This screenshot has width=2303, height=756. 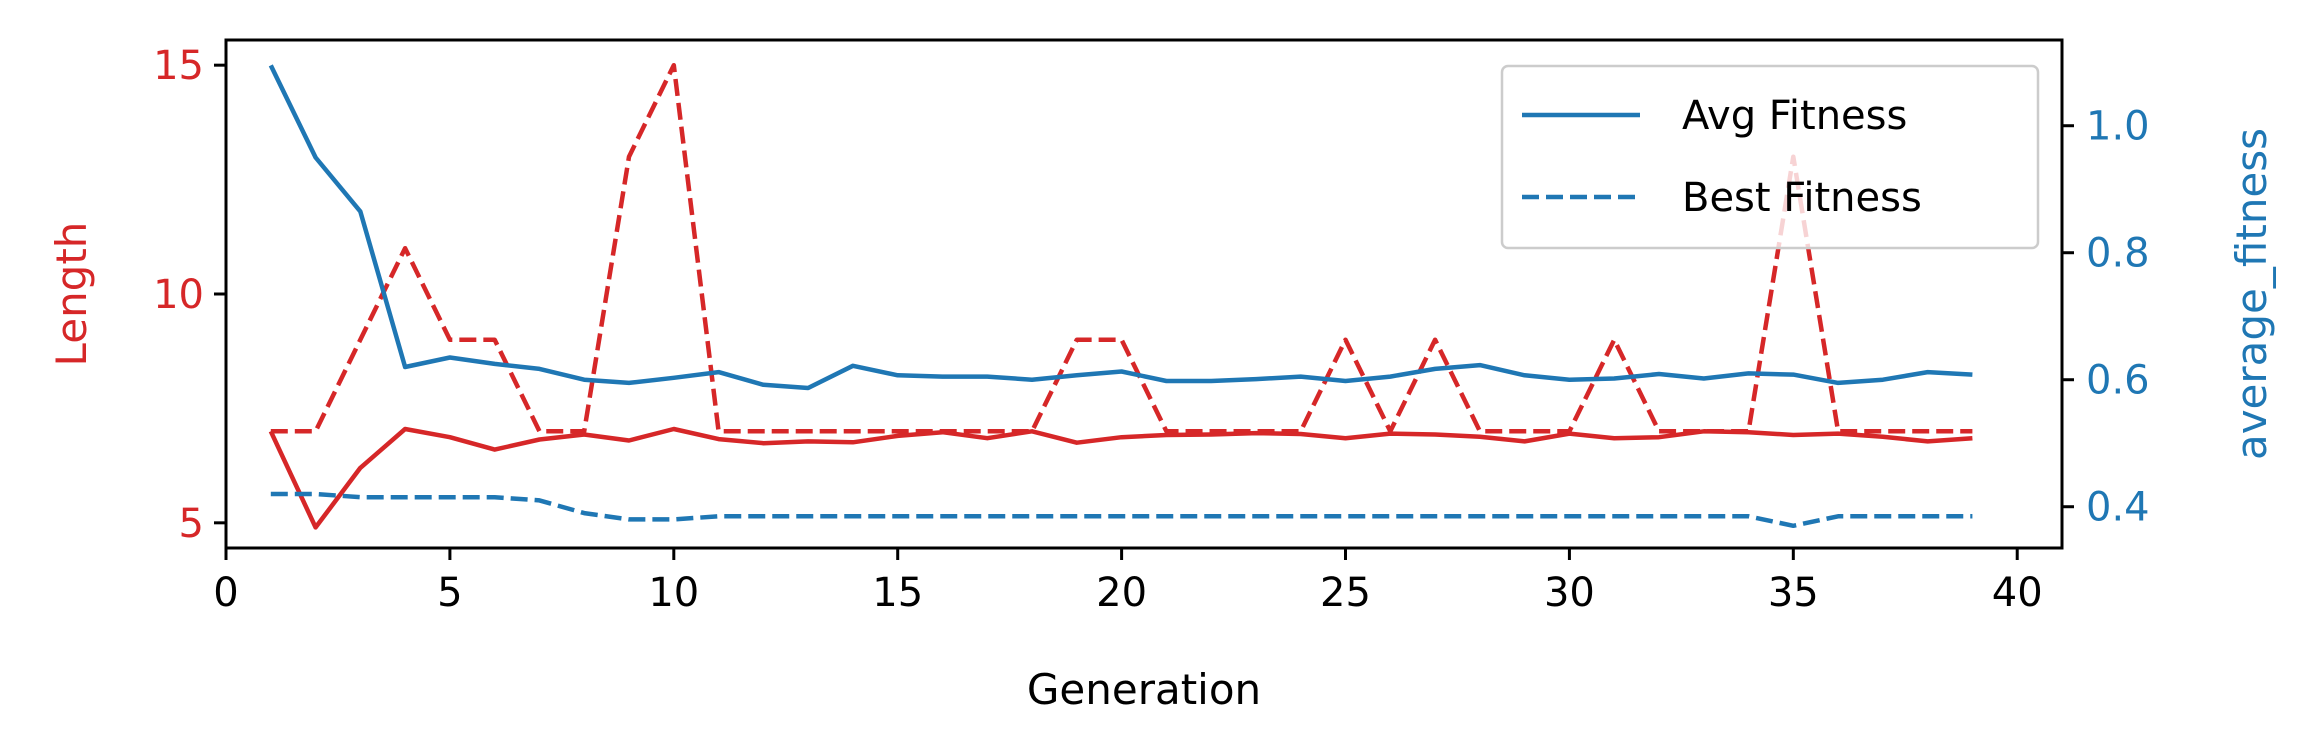 I want to click on y-axis-right-label: average_fitness, so click(x=2251, y=294).